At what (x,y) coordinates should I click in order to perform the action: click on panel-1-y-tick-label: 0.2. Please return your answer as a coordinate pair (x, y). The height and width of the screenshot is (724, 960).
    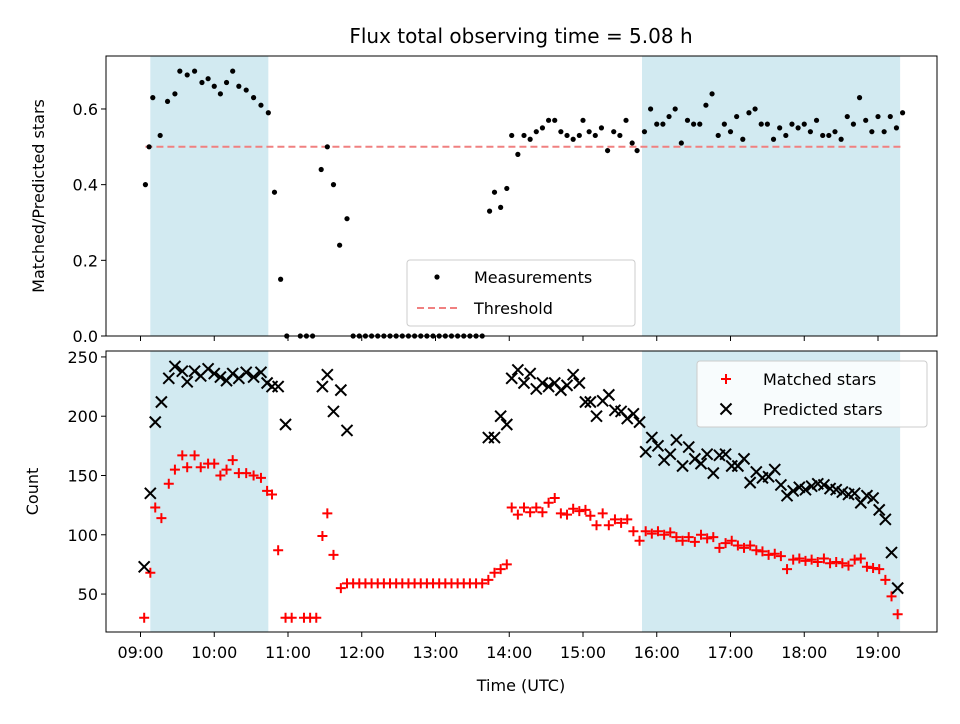
    Looking at the image, I should click on (85, 260).